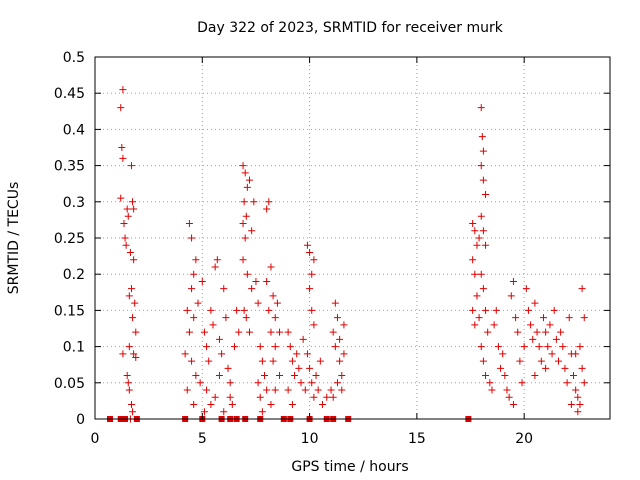 This screenshot has height=480, width=640. Describe the element at coordinates (202, 439) in the screenshot. I see `x-tick-label: 5` at that location.